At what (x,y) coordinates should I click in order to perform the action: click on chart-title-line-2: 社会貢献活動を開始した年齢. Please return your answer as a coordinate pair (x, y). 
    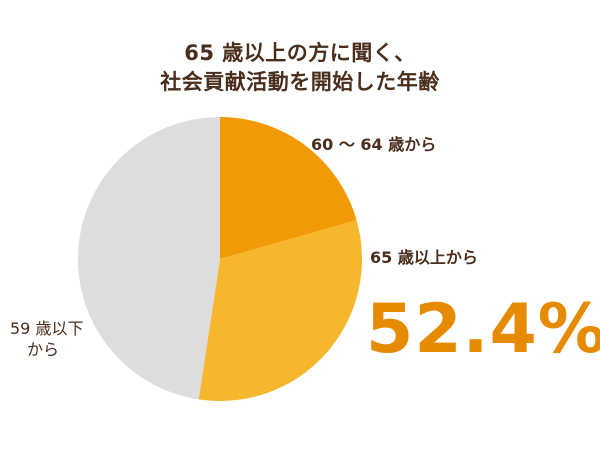
    Looking at the image, I should click on (300, 82).